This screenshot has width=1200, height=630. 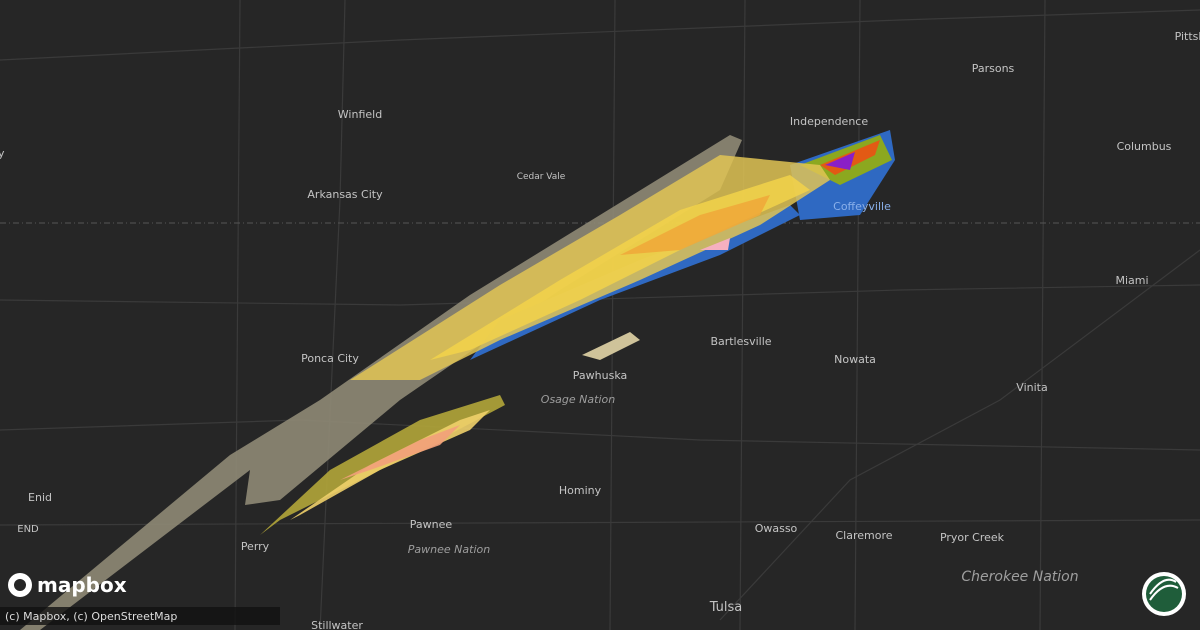 What do you see at coordinates (255, 546) in the screenshot?
I see `place-label: Perry` at bounding box center [255, 546].